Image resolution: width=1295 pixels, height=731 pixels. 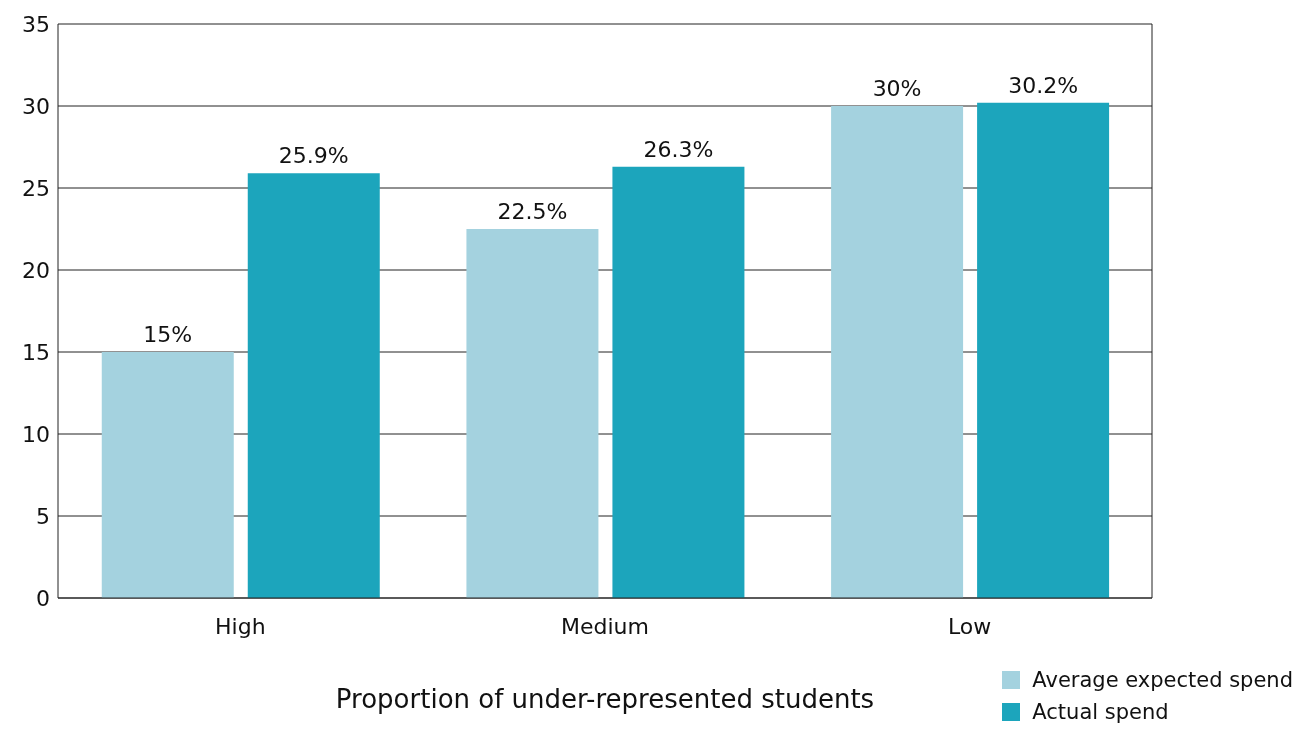 What do you see at coordinates (1100, 712) in the screenshot?
I see `legend-label: Actual spend` at bounding box center [1100, 712].